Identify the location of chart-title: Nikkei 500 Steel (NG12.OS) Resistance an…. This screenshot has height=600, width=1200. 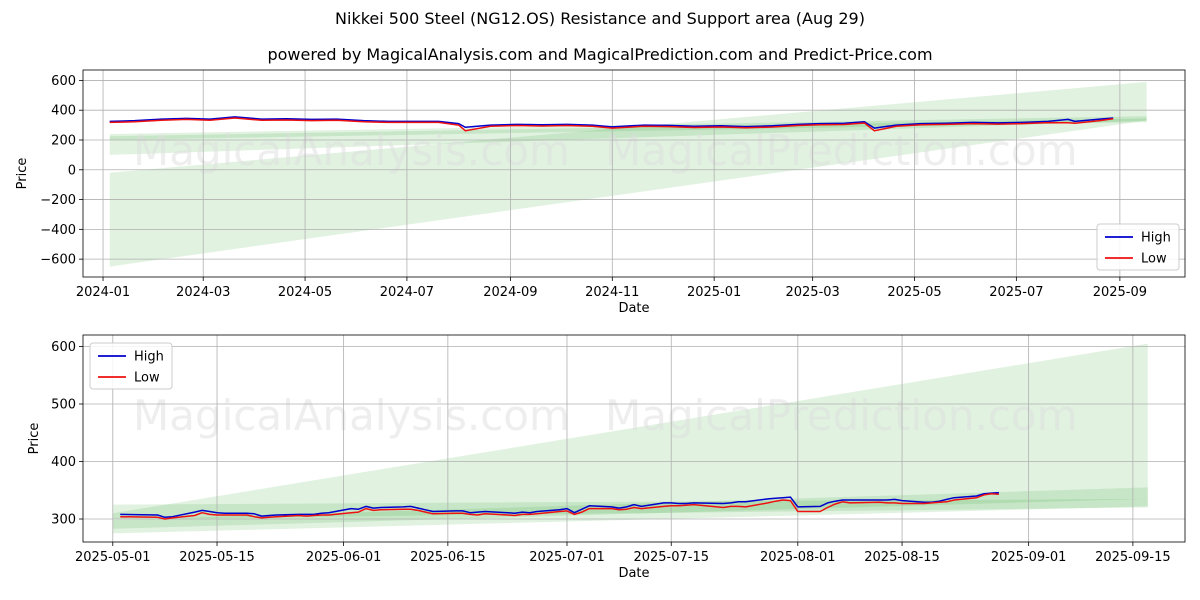
(600, 18).